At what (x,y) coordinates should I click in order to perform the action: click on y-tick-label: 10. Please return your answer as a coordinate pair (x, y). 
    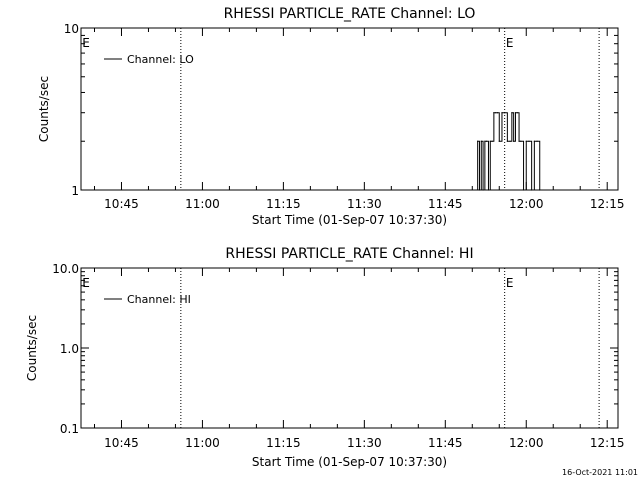
    Looking at the image, I should click on (71, 29).